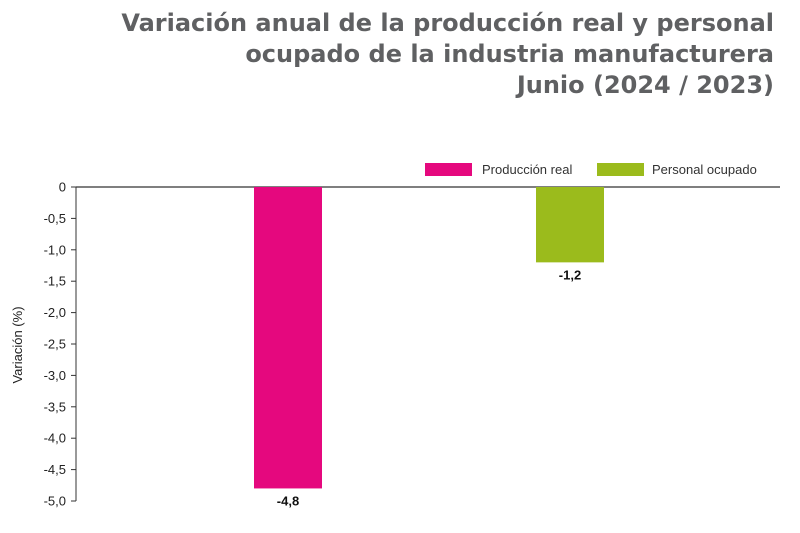  I want to click on data-label: -1,2, so click(570, 274).